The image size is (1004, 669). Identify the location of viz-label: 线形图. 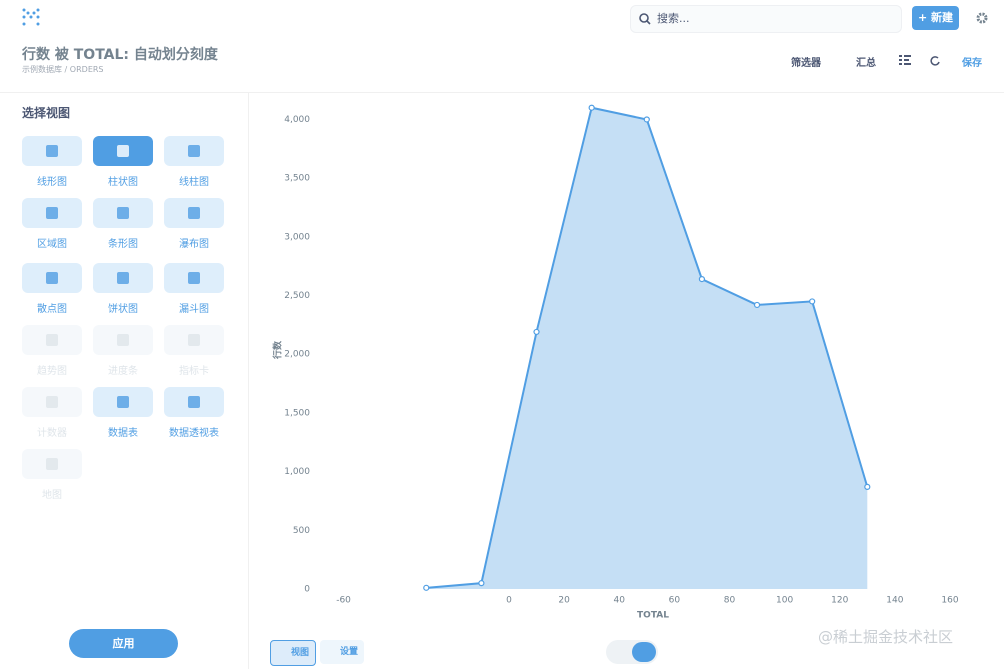
(52, 182).